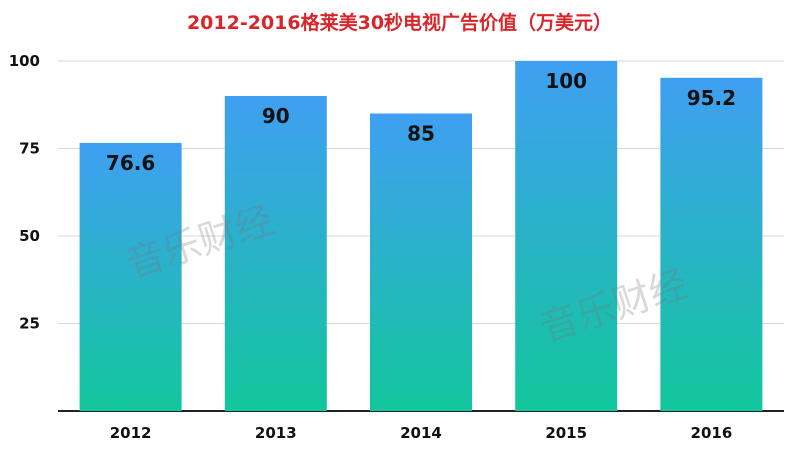 The image size is (799, 455). Describe the element at coordinates (276, 433) in the screenshot. I see `x-tick-label: 2013` at that location.